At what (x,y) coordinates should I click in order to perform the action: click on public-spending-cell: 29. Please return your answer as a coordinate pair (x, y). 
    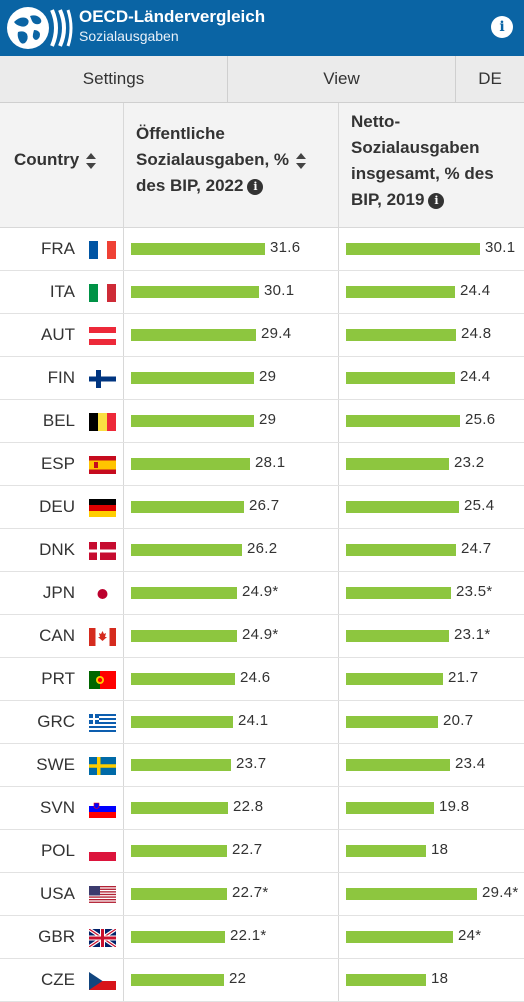
    Looking at the image, I should click on (231, 421).